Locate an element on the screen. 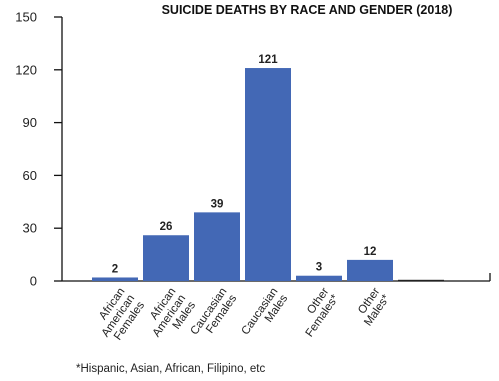 The width and height of the screenshot is (499, 381). chart-title: SUICIDE DEATHS BY RACE AND GENDER (2018) is located at coordinates (307, 10).